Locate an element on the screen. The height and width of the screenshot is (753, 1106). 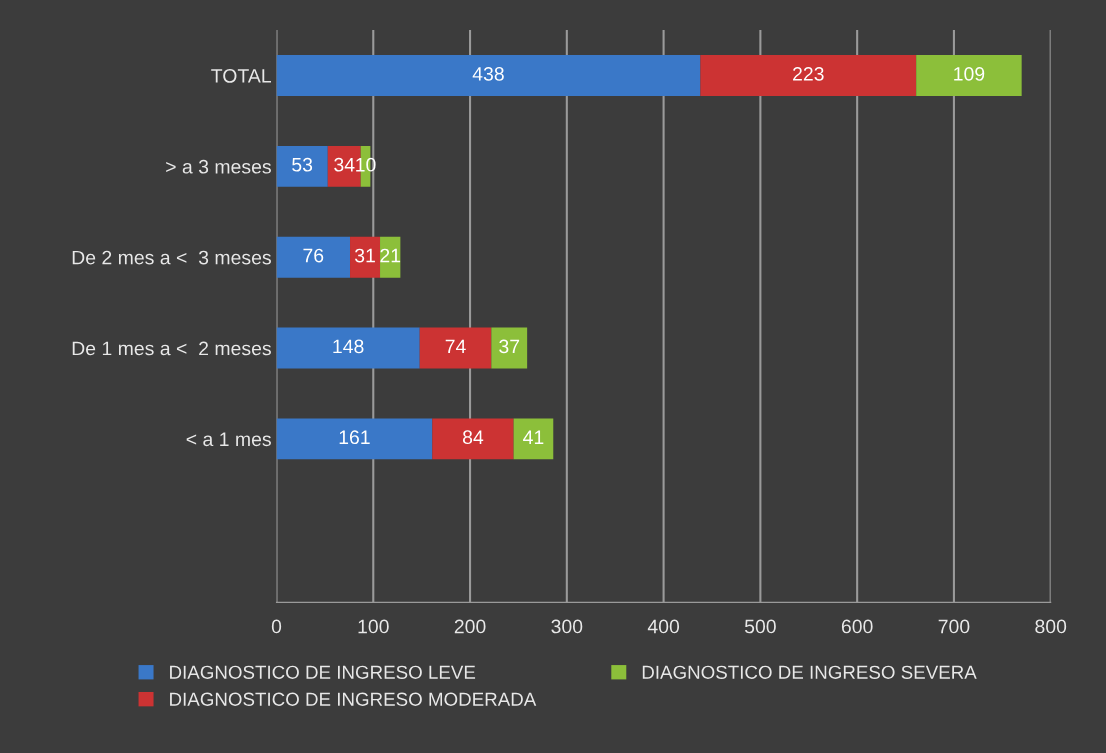
data-label: 84 is located at coordinates (473, 437).